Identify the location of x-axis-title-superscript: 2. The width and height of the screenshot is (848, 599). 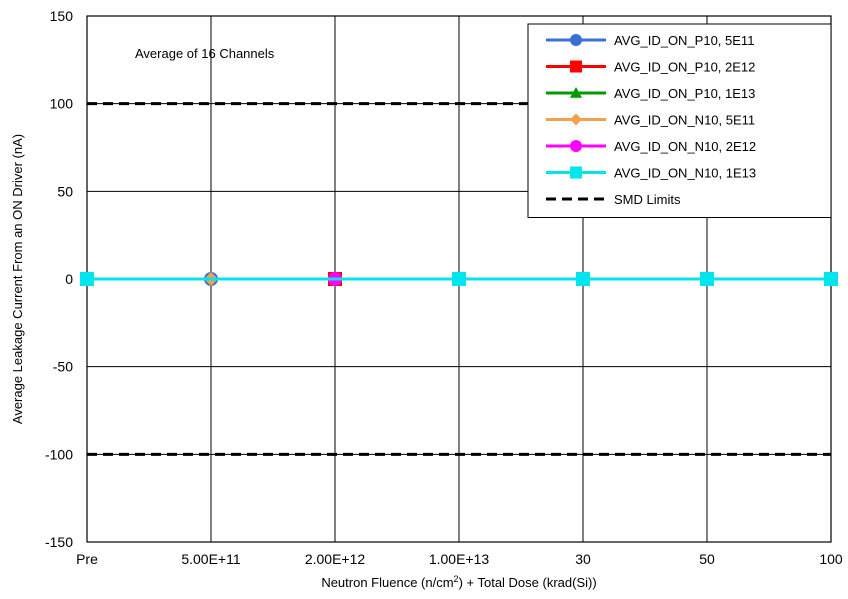
(456, 579).